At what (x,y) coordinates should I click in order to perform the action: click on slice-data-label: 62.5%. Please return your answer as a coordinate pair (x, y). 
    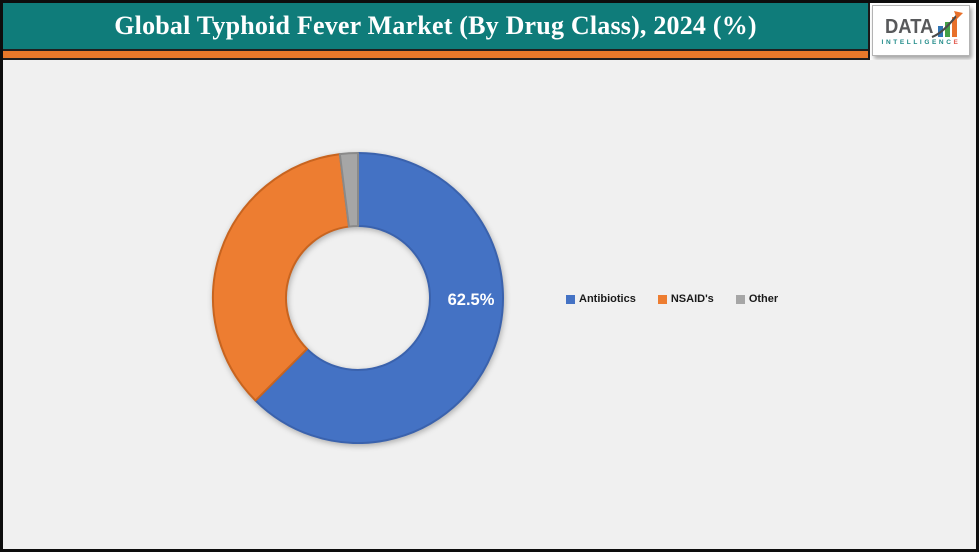
    Looking at the image, I should click on (471, 300).